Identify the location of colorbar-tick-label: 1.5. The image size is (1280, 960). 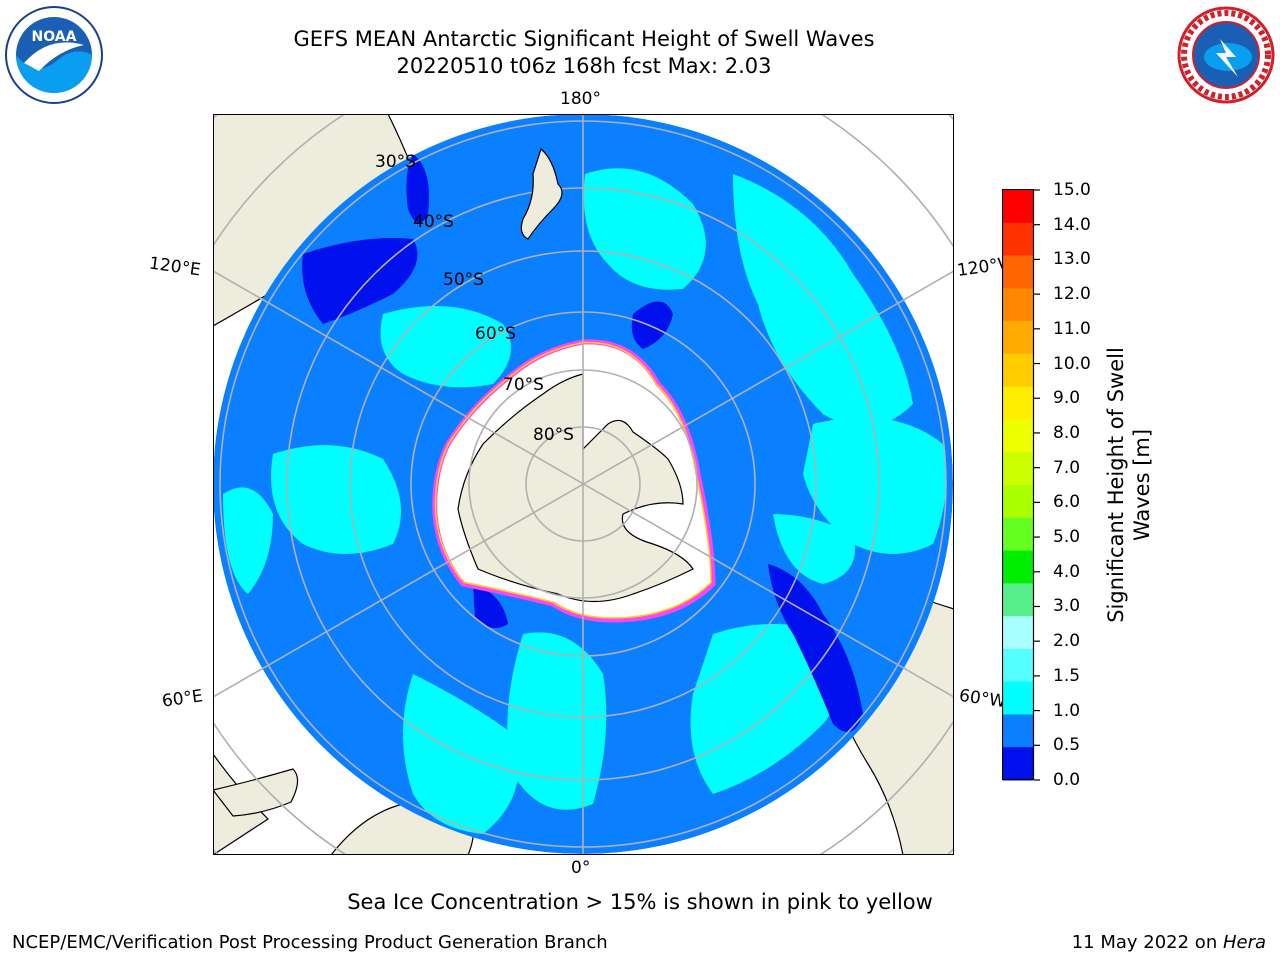
(1067, 675).